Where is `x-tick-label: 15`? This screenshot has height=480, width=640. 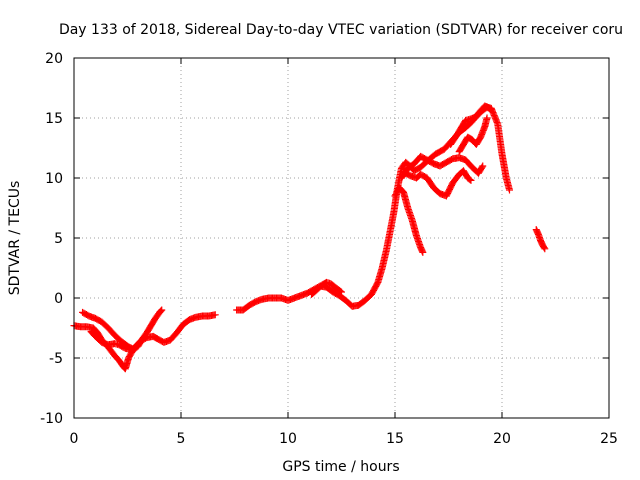 x-tick-label: 15 is located at coordinates (395, 439).